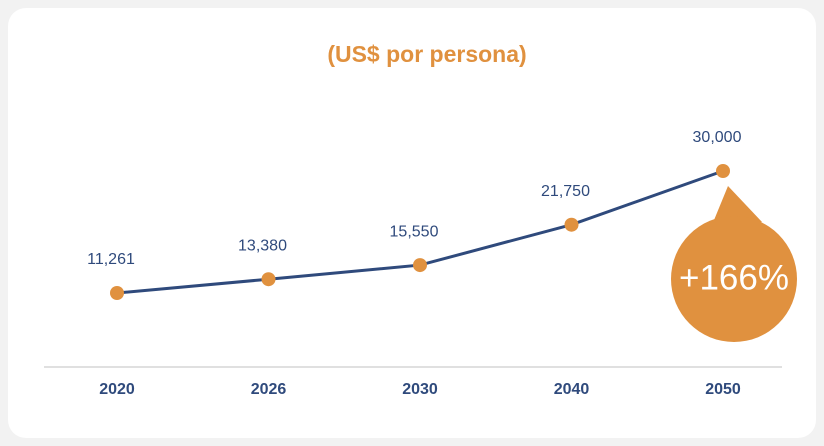 The image size is (824, 446). What do you see at coordinates (737, 205) in the screenshot?
I see `callout-tail` at bounding box center [737, 205].